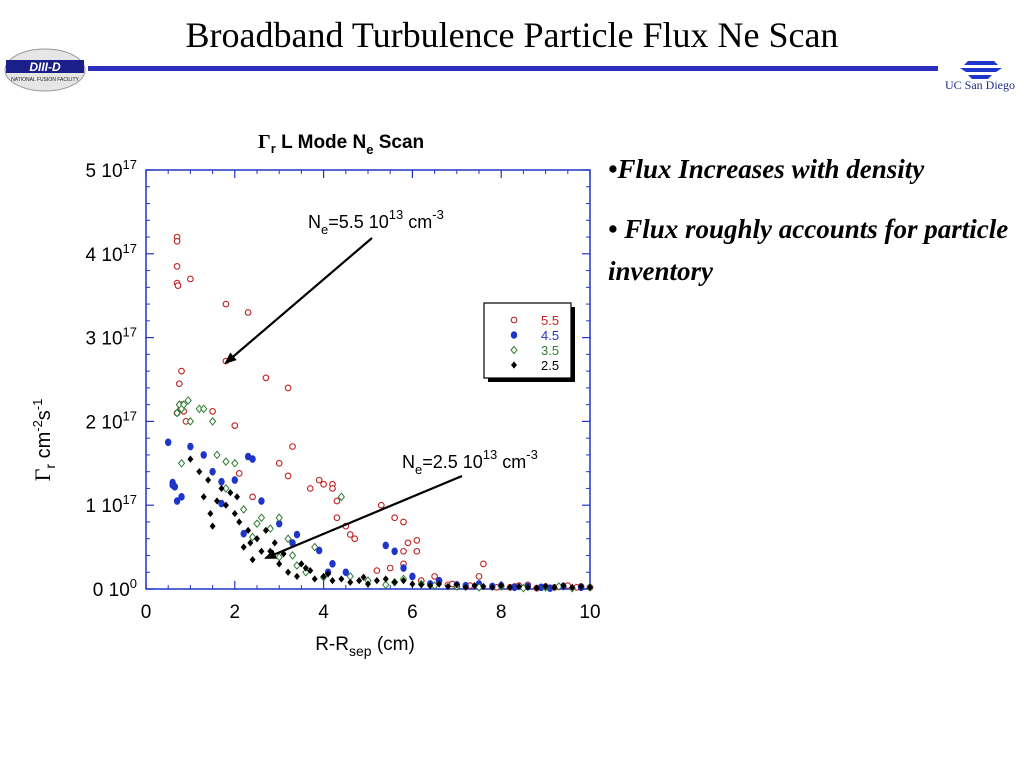  Describe the element at coordinates (45, 70) in the screenshot. I see `diii-d-logo: DIII-D NATIONAL FUSION FACILITY` at that location.